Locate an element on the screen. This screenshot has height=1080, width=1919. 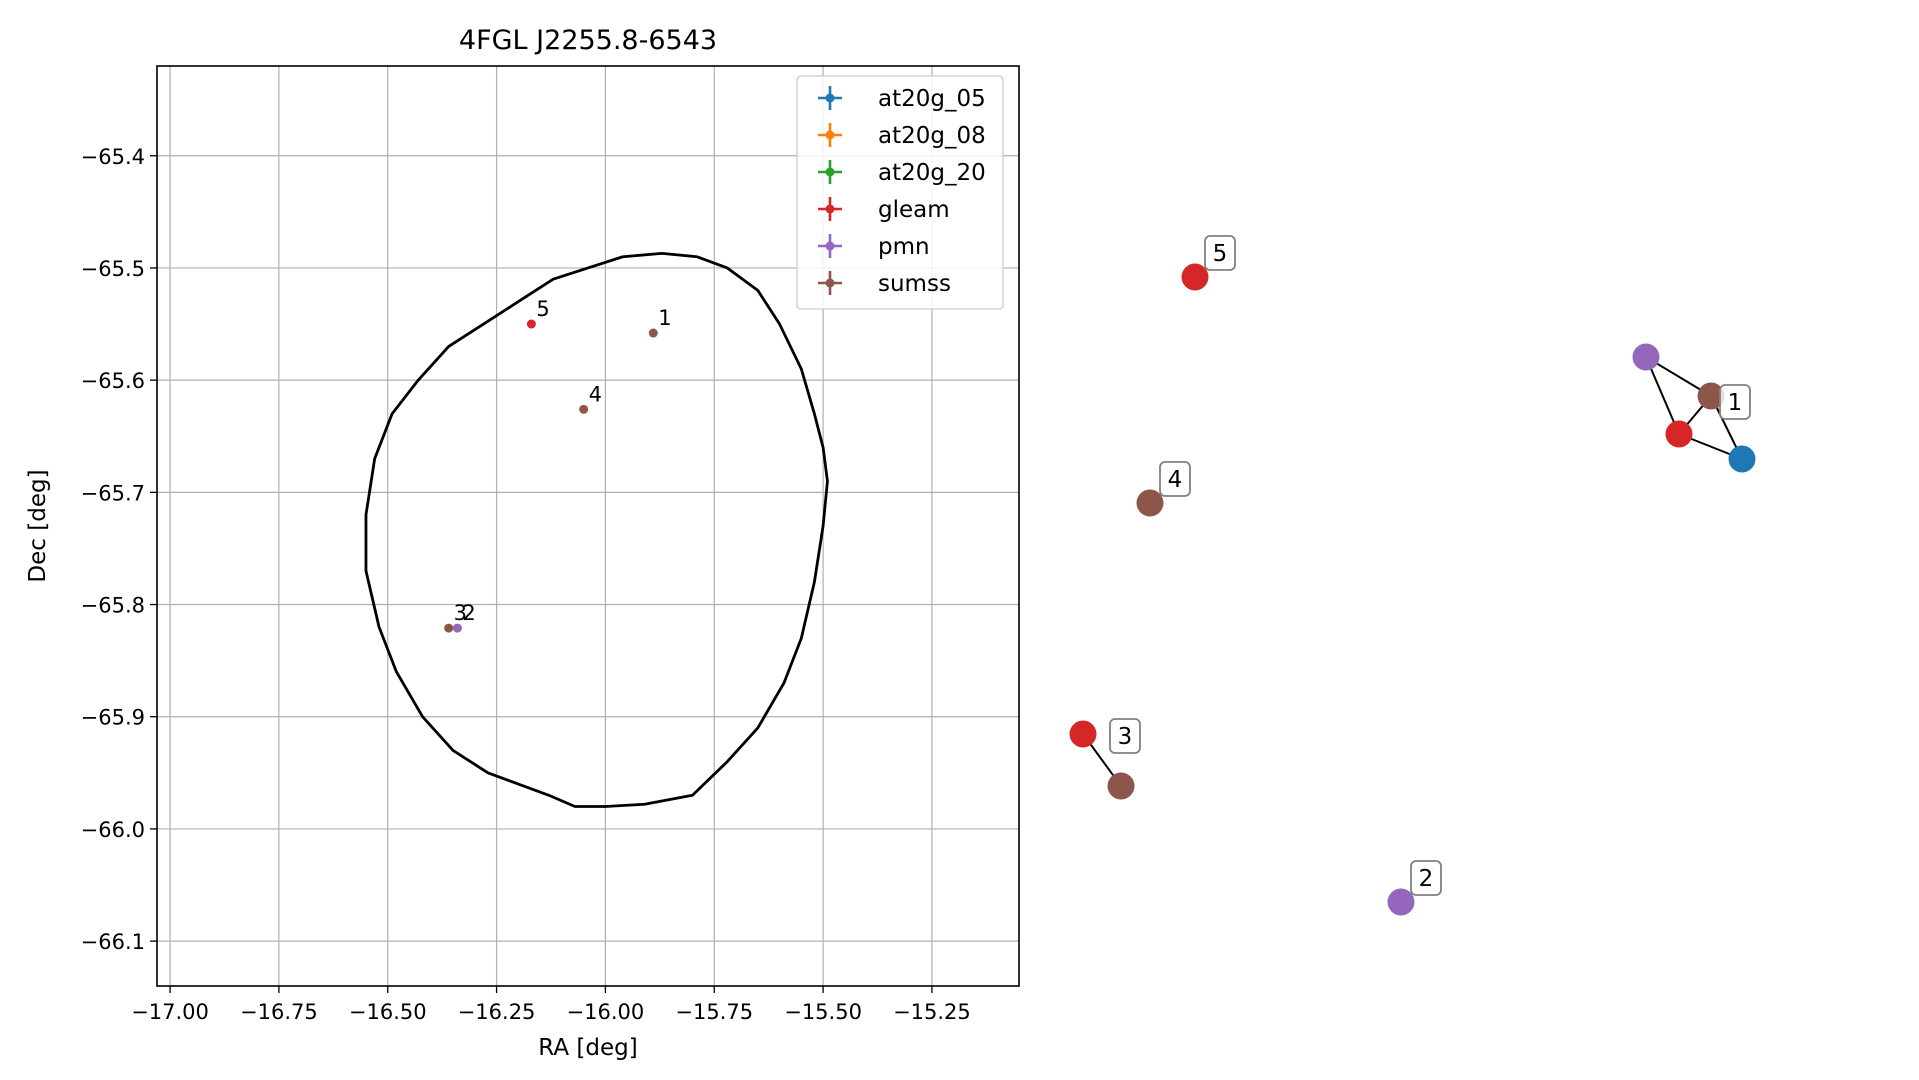
legend-frame is located at coordinates (900, 192).